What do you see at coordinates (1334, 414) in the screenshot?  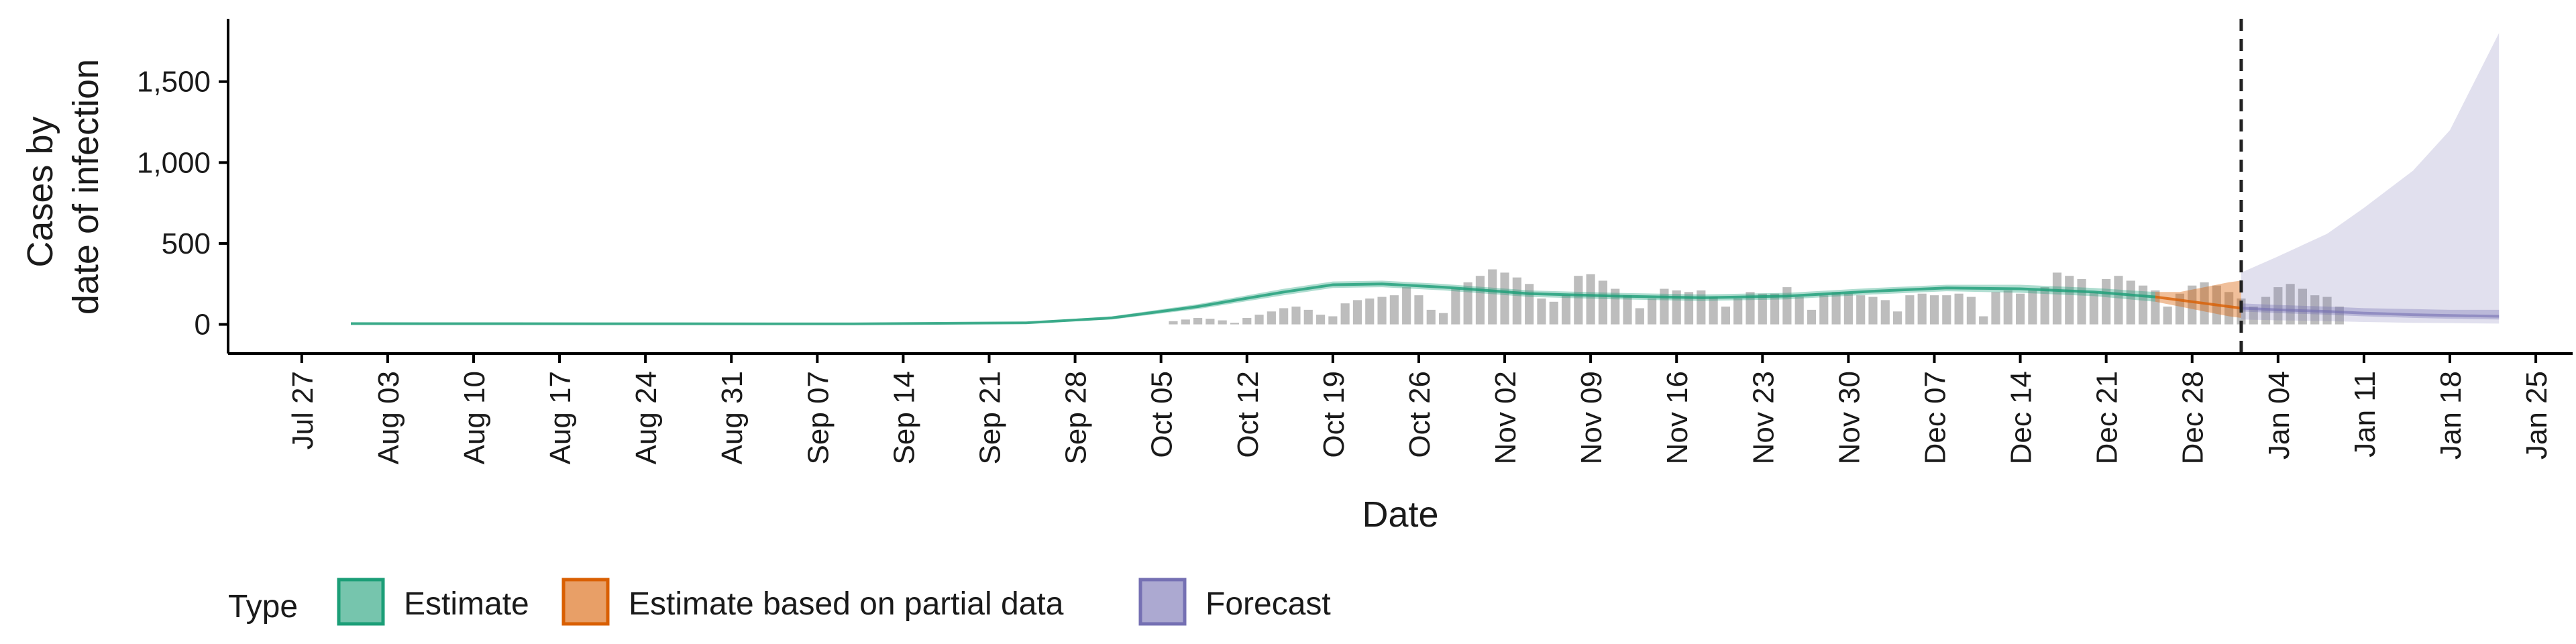 I see `x-tick-label: Oct 19` at bounding box center [1334, 414].